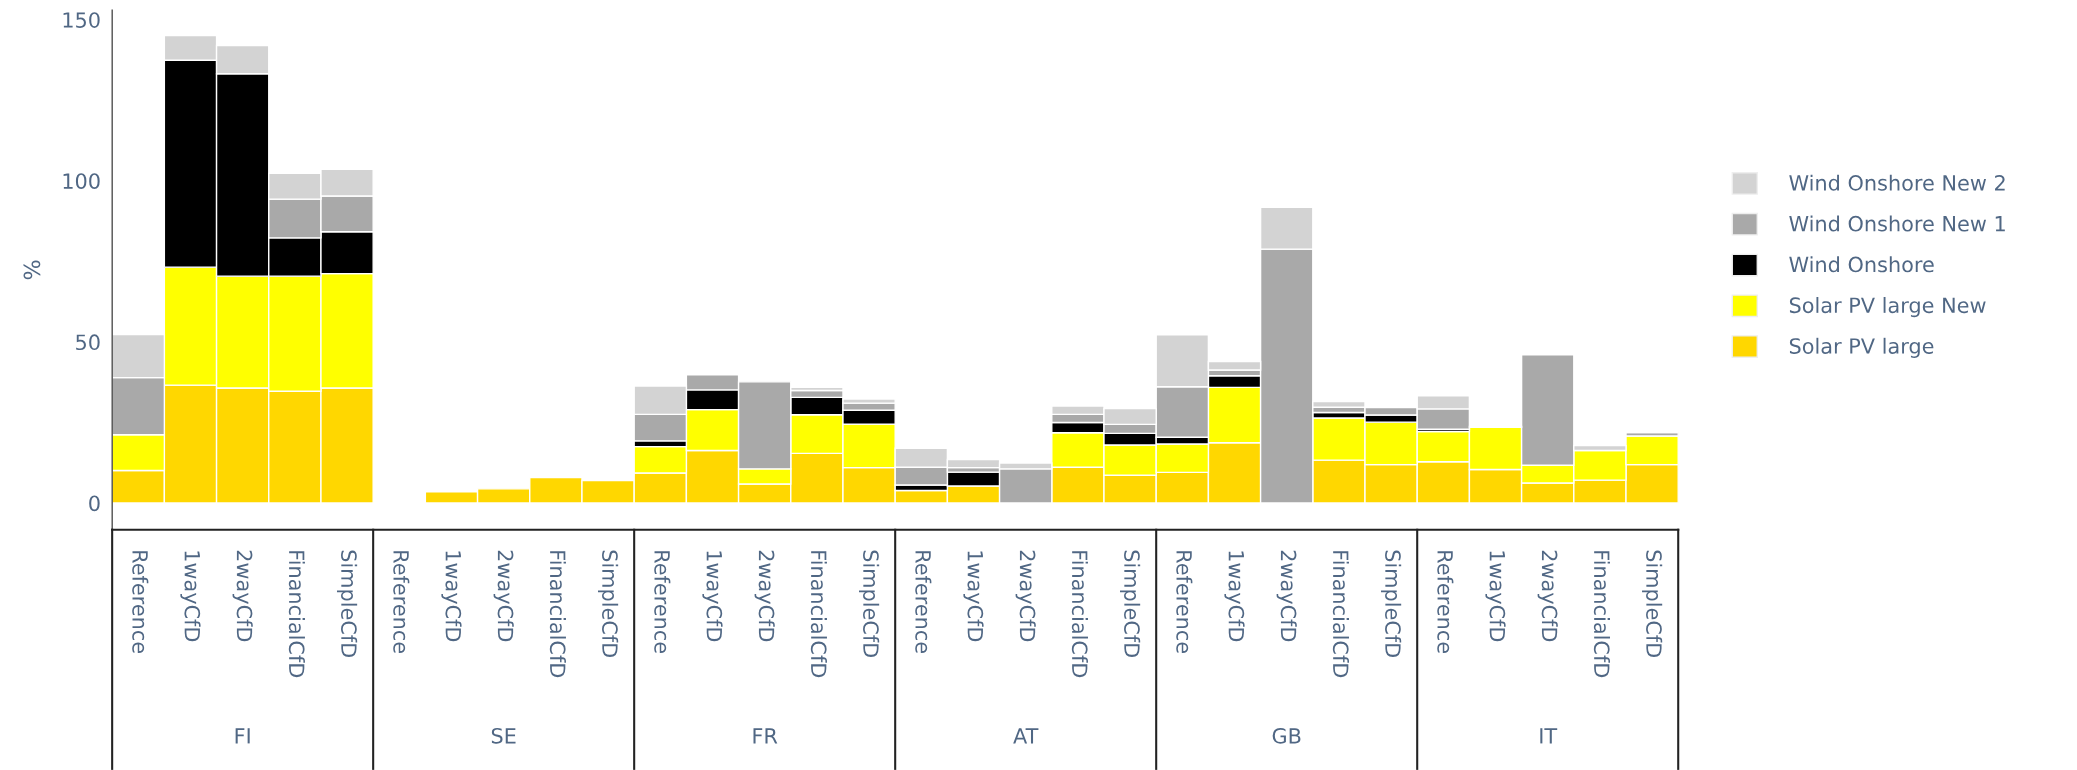 The width and height of the screenshot is (2077, 770). Describe the element at coordinates (1286, 735) in the screenshot. I see `text: GB` at that location.